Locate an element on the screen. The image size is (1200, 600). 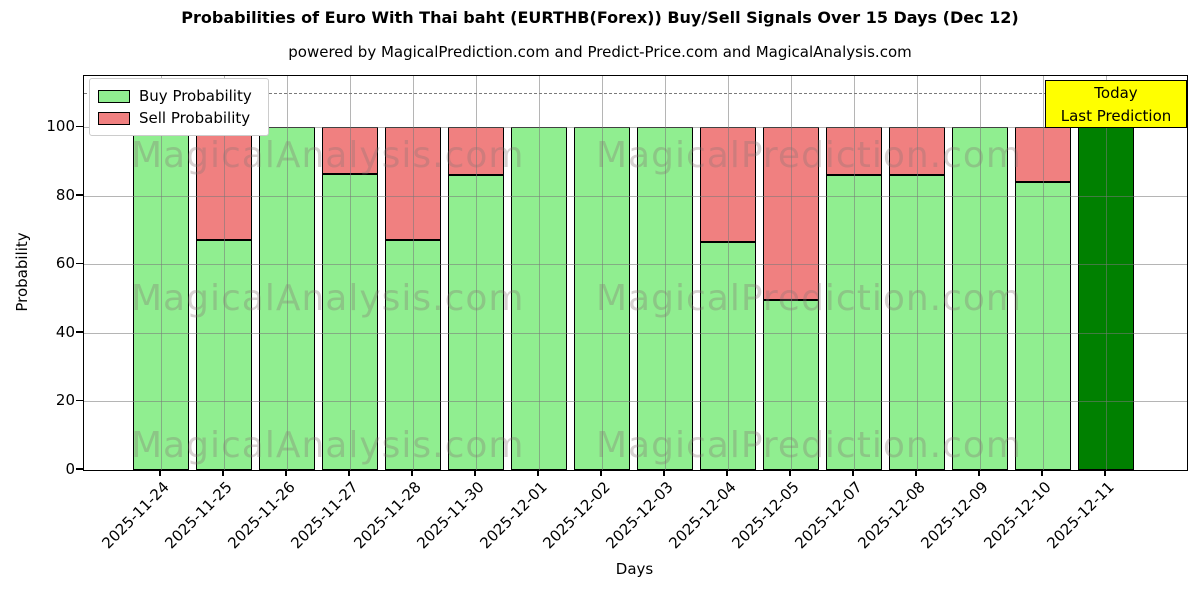
x-axis-title: Days is located at coordinates (634, 569).